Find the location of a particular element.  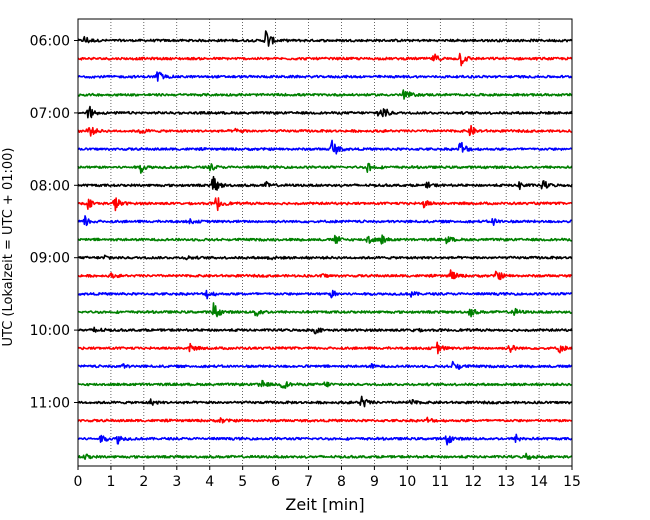

x-tick-label: 10 is located at coordinates (407, 482).